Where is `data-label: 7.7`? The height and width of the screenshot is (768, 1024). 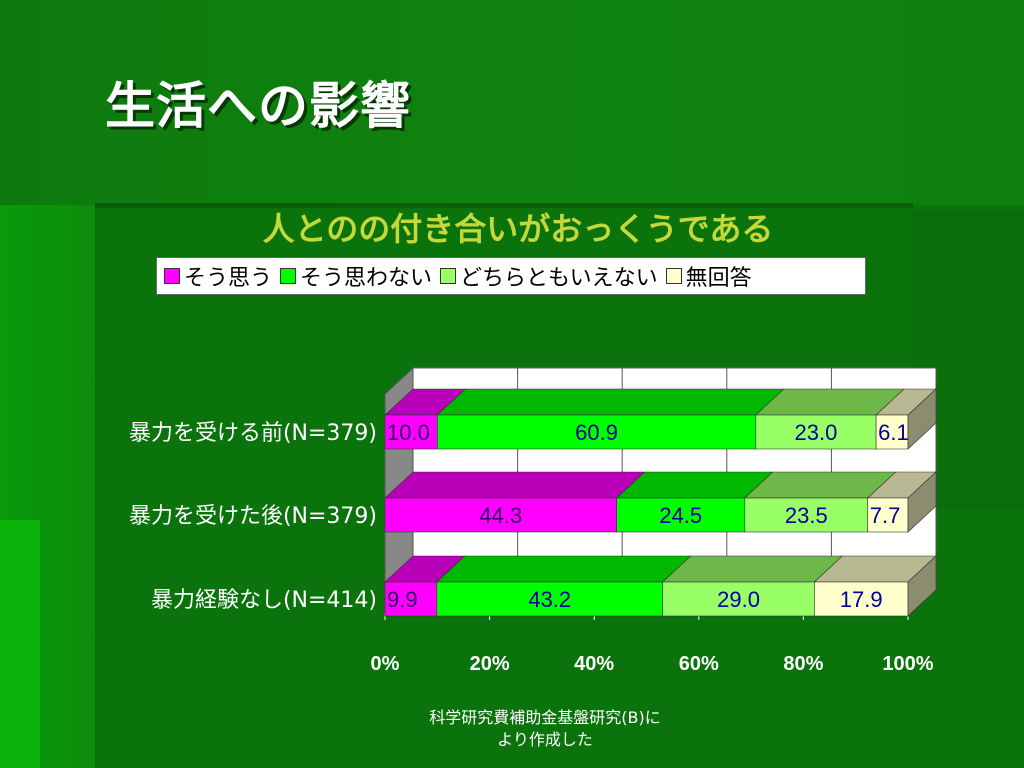
data-label: 7.7 is located at coordinates (885, 515).